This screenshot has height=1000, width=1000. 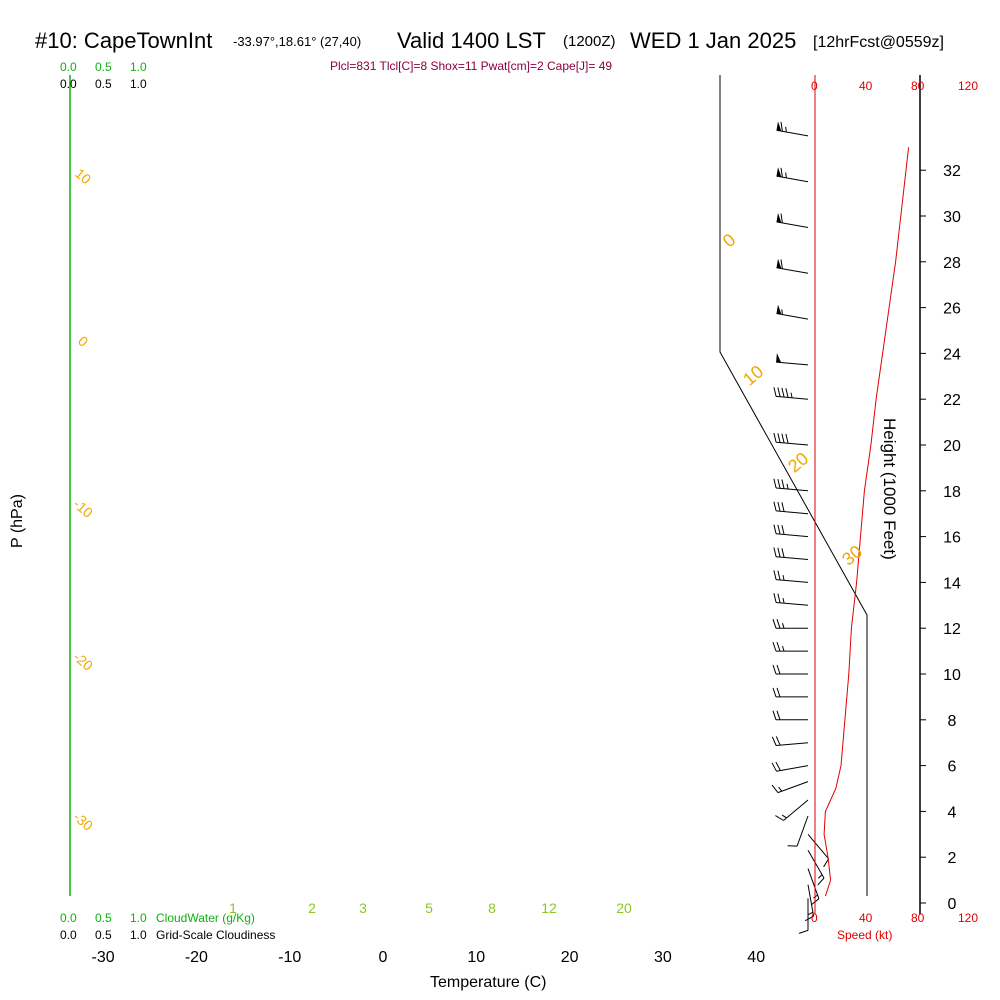 What do you see at coordinates (952, 767) in the screenshot?
I see `height-tick-label: 6` at bounding box center [952, 767].